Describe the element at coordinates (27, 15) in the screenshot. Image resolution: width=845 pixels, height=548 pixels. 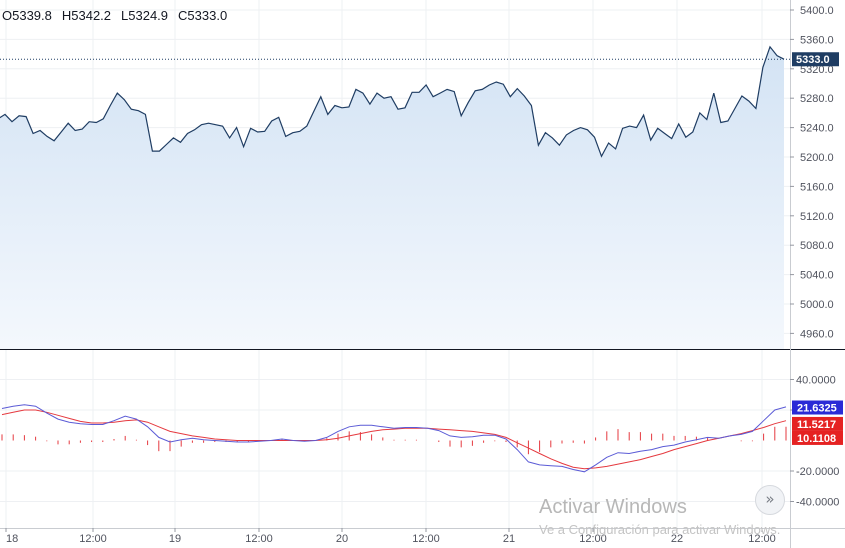
I see `open-value: O5339.8` at that location.